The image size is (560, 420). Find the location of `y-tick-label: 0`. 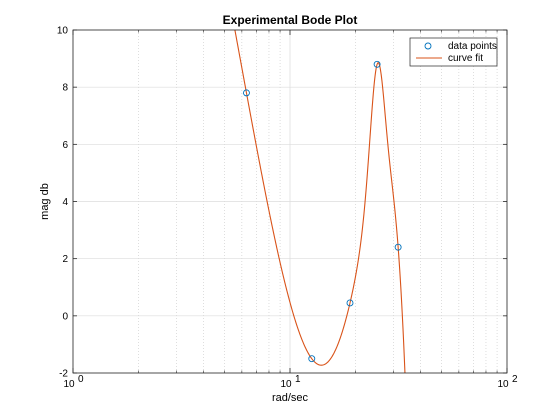

y-tick-label: 0 is located at coordinates (65, 316).